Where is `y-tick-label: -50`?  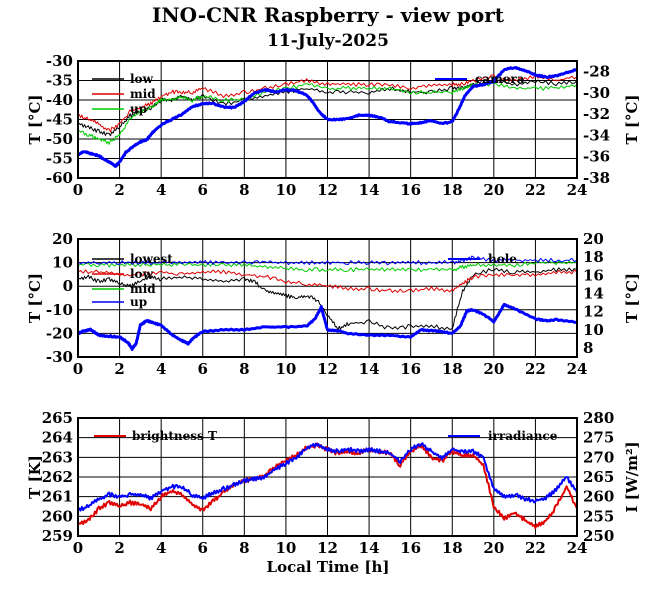 y-tick-label: -50 is located at coordinates (59, 139).